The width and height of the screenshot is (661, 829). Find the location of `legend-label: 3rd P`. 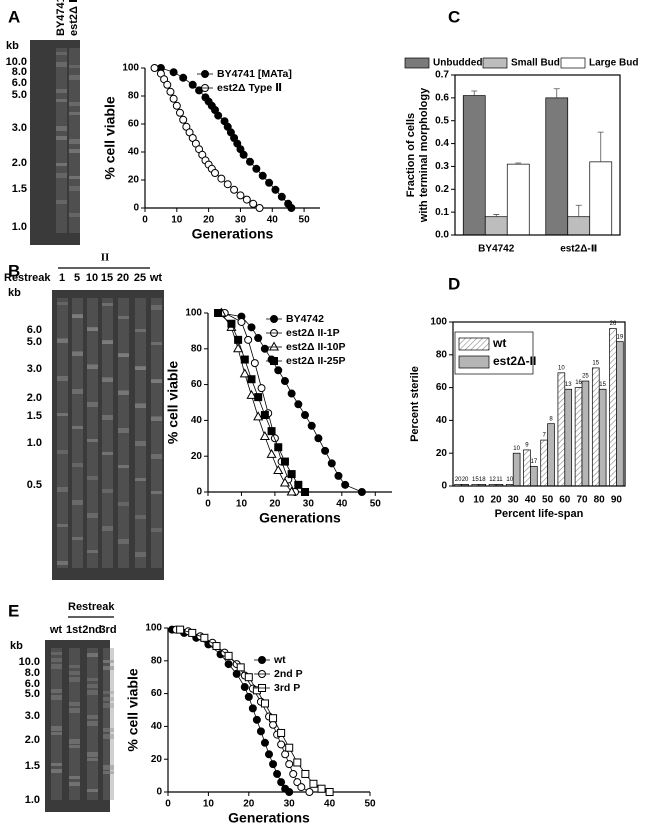

legend-label: 3rd P is located at coordinates (287, 688).